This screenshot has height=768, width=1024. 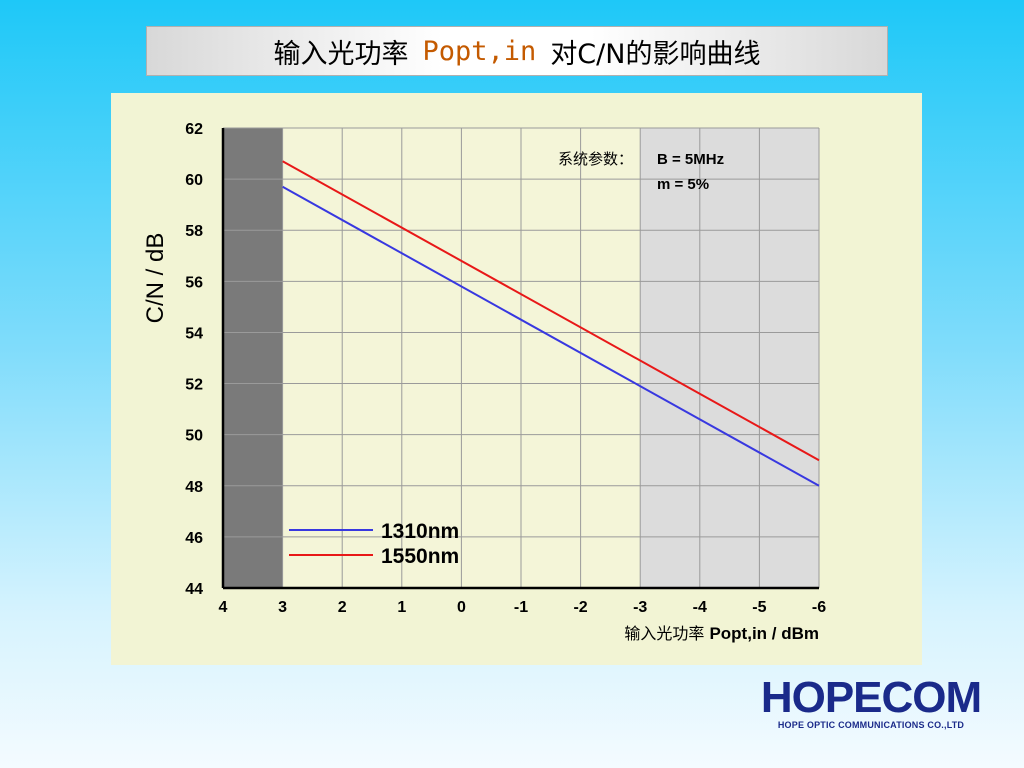 What do you see at coordinates (690, 159) in the screenshot?
I see `annotation-line: B = 5MHz` at bounding box center [690, 159].